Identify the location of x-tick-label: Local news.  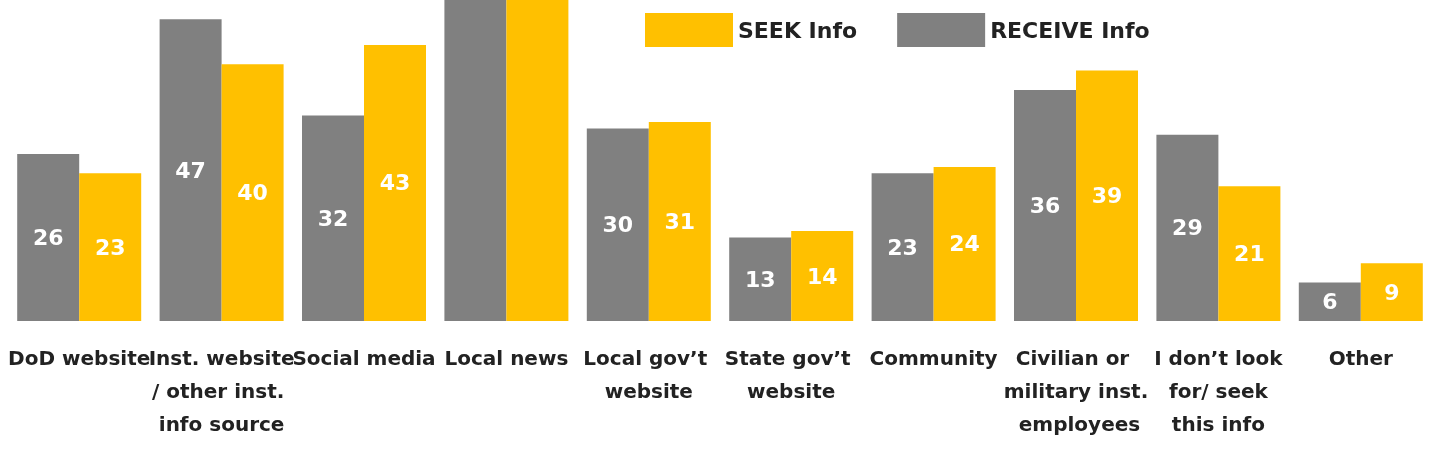
(506, 357).